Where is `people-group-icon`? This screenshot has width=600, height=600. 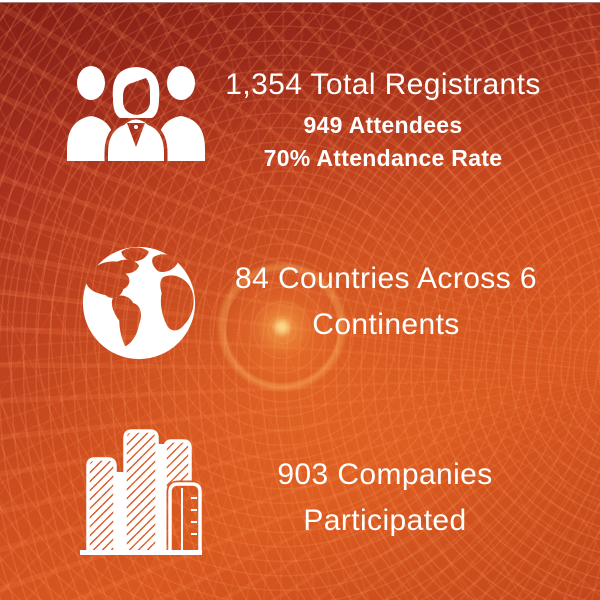 people-group-icon is located at coordinates (136, 109).